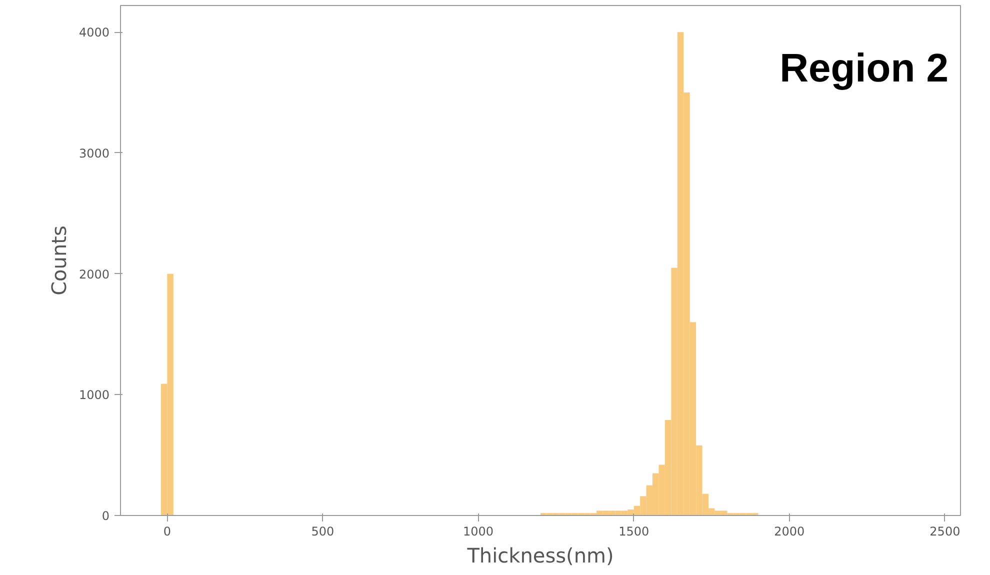 This screenshot has height=575, width=990. Describe the element at coordinates (322, 531) in the screenshot. I see `x-tick-label: 500` at that location.